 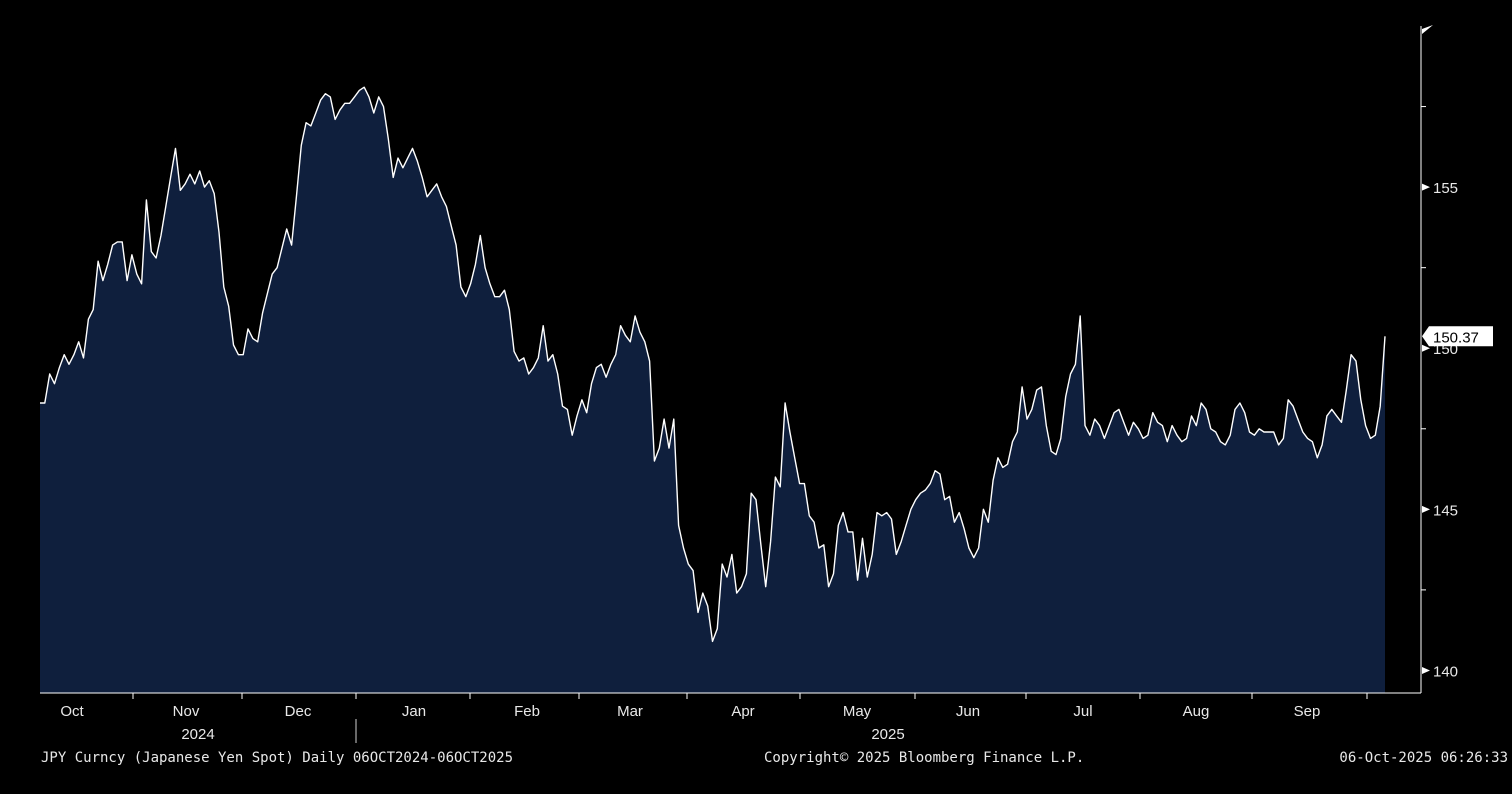 What do you see at coordinates (1307, 711) in the screenshot?
I see `x-month-label: Sep` at bounding box center [1307, 711].